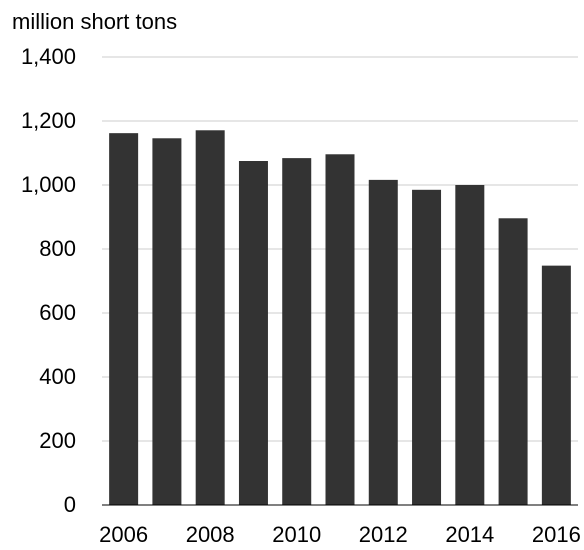  What do you see at coordinates (296, 534) in the screenshot?
I see `x-tick-label: 2010` at bounding box center [296, 534].